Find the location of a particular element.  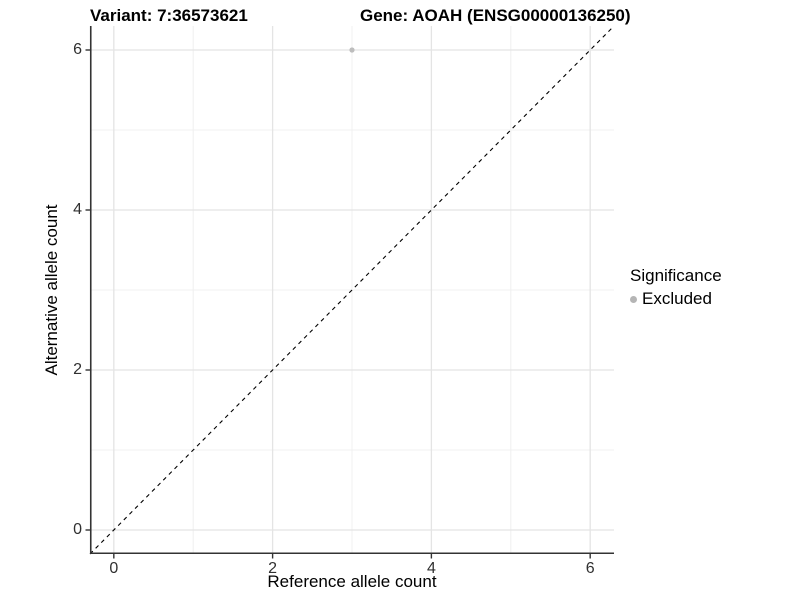

plot-title-gene: Gene: AOAH (ENSG00000136250) is located at coordinates (495, 15).